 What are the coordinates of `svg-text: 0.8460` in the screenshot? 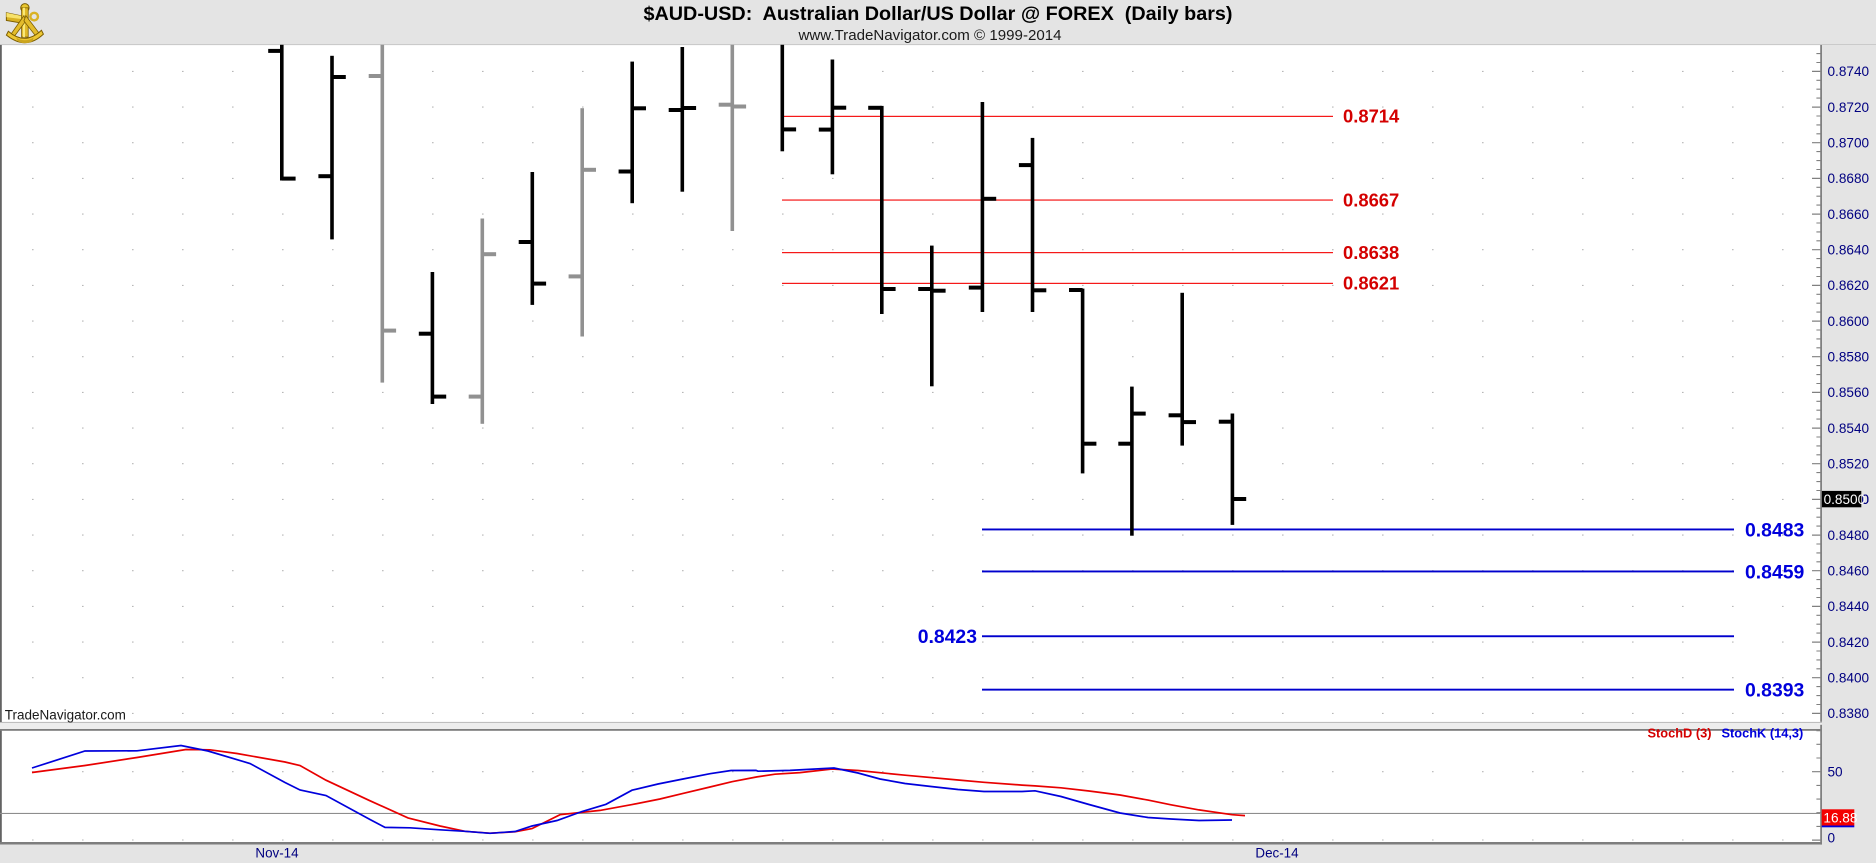 It's located at (1849, 571).